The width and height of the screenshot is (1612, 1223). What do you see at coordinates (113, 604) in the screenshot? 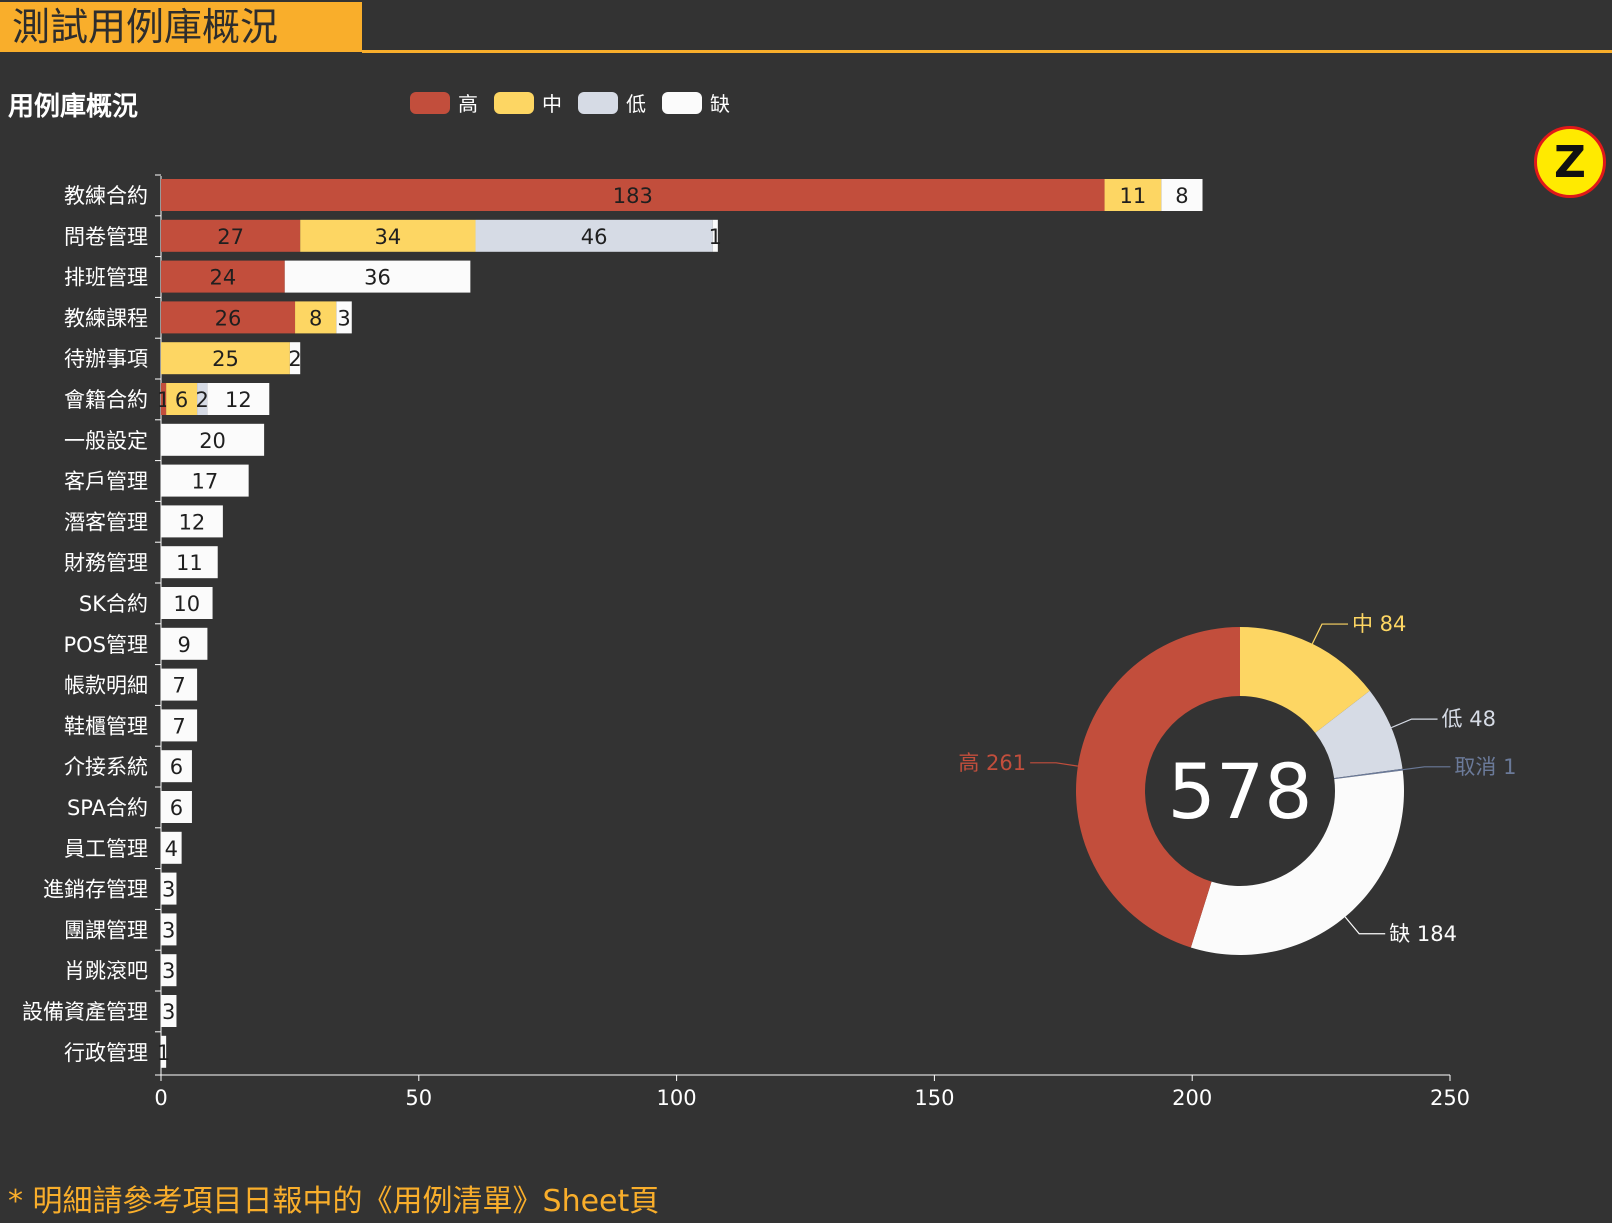
I see `y-tick-label: SK合約` at bounding box center [113, 604].